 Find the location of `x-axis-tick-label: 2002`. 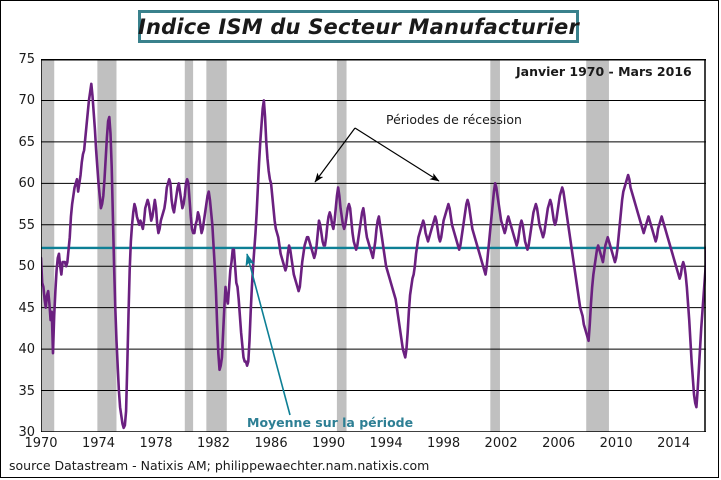

x-axis-tick-label: 2002 is located at coordinates (501, 443).